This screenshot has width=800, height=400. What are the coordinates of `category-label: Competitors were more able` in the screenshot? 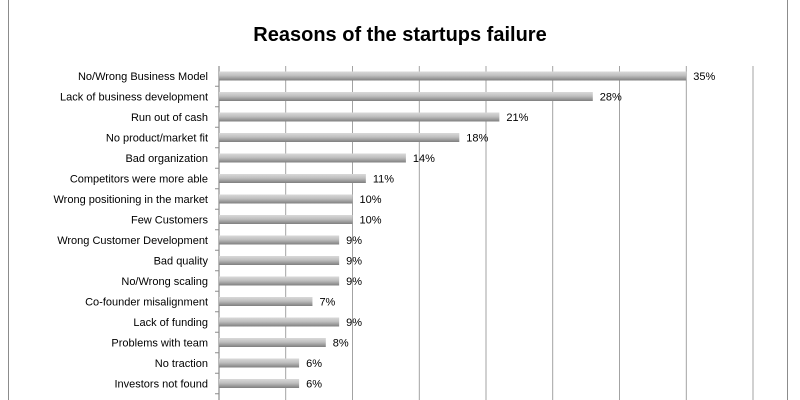 It's located at (139, 180).